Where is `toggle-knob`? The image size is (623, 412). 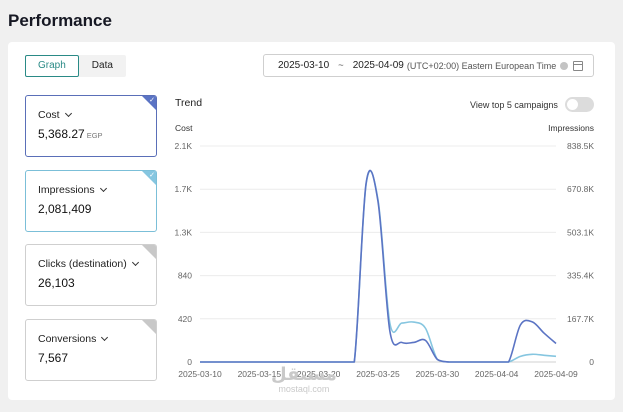 toggle-knob is located at coordinates (572, 104).